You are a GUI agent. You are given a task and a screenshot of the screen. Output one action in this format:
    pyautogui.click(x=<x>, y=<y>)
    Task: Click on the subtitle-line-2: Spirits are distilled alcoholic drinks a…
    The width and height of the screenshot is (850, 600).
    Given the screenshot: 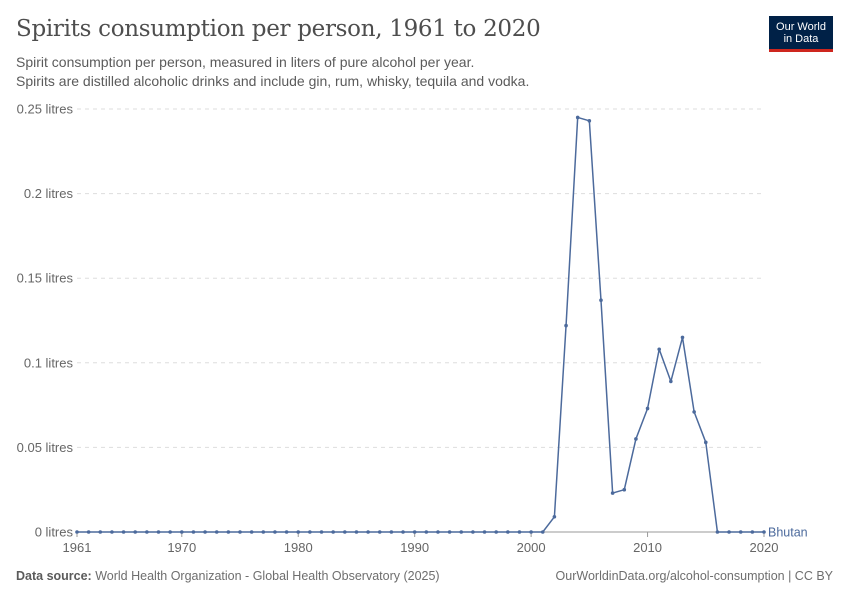 What is the action you would take?
    pyautogui.click(x=273, y=81)
    